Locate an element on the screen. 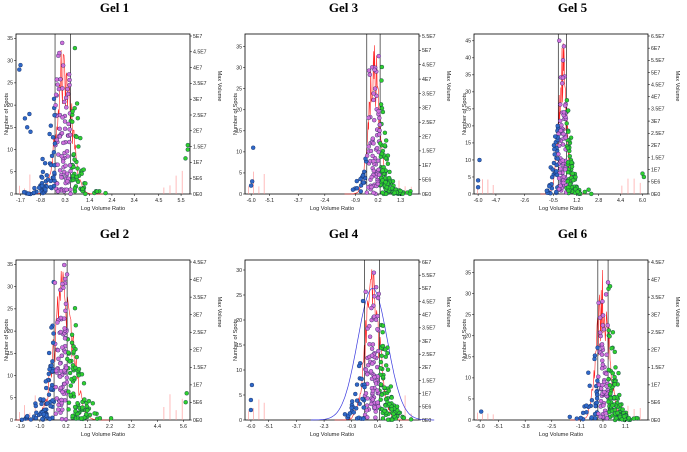  y2-tick-label: 3E7 is located at coordinates (426, 342).